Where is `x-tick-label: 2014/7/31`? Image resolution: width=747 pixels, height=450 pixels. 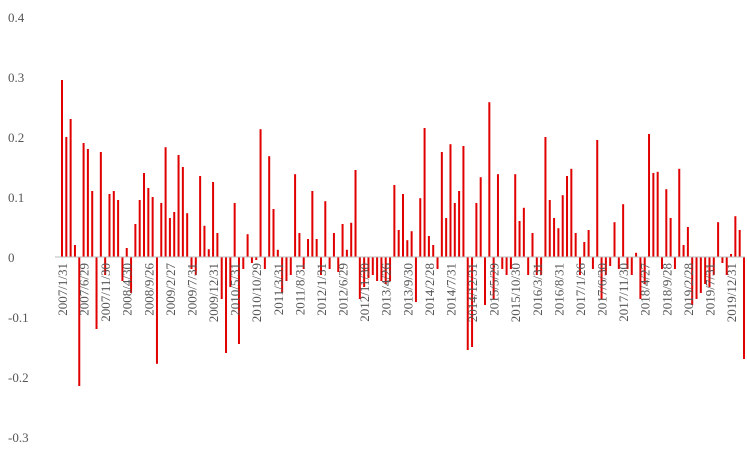
x-tick-label: 2014/7/31 is located at coordinates (450, 289).